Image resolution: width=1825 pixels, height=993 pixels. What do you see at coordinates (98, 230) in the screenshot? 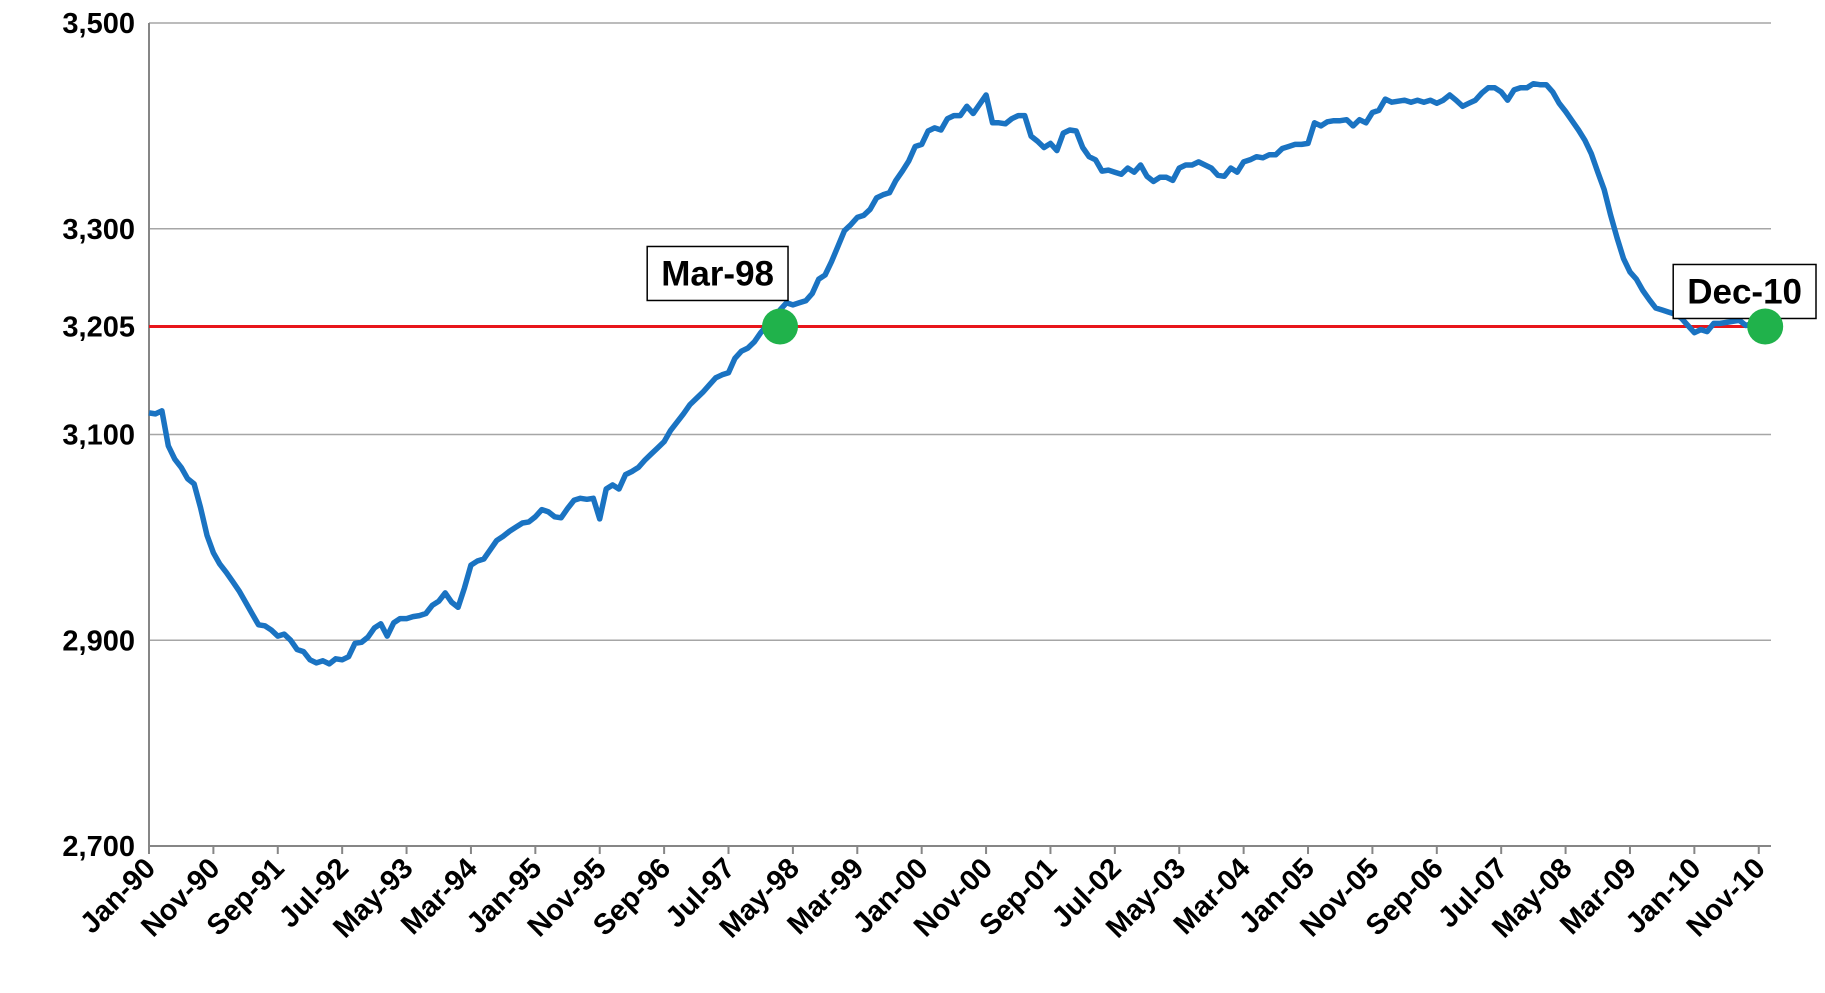
I see `y-tick-label: 3,300` at bounding box center [98, 230].